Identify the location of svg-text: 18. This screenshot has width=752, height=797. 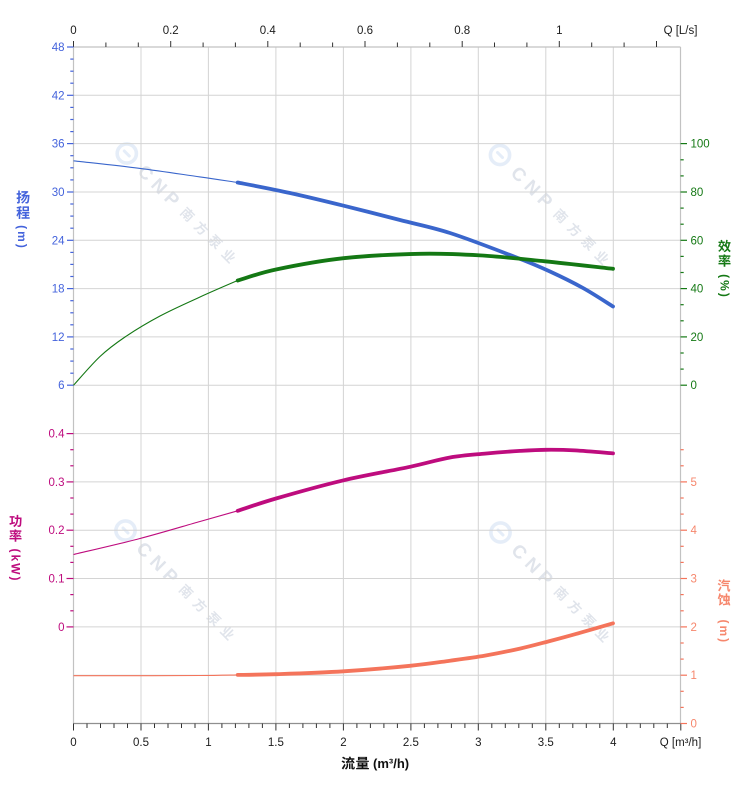
(58, 290).